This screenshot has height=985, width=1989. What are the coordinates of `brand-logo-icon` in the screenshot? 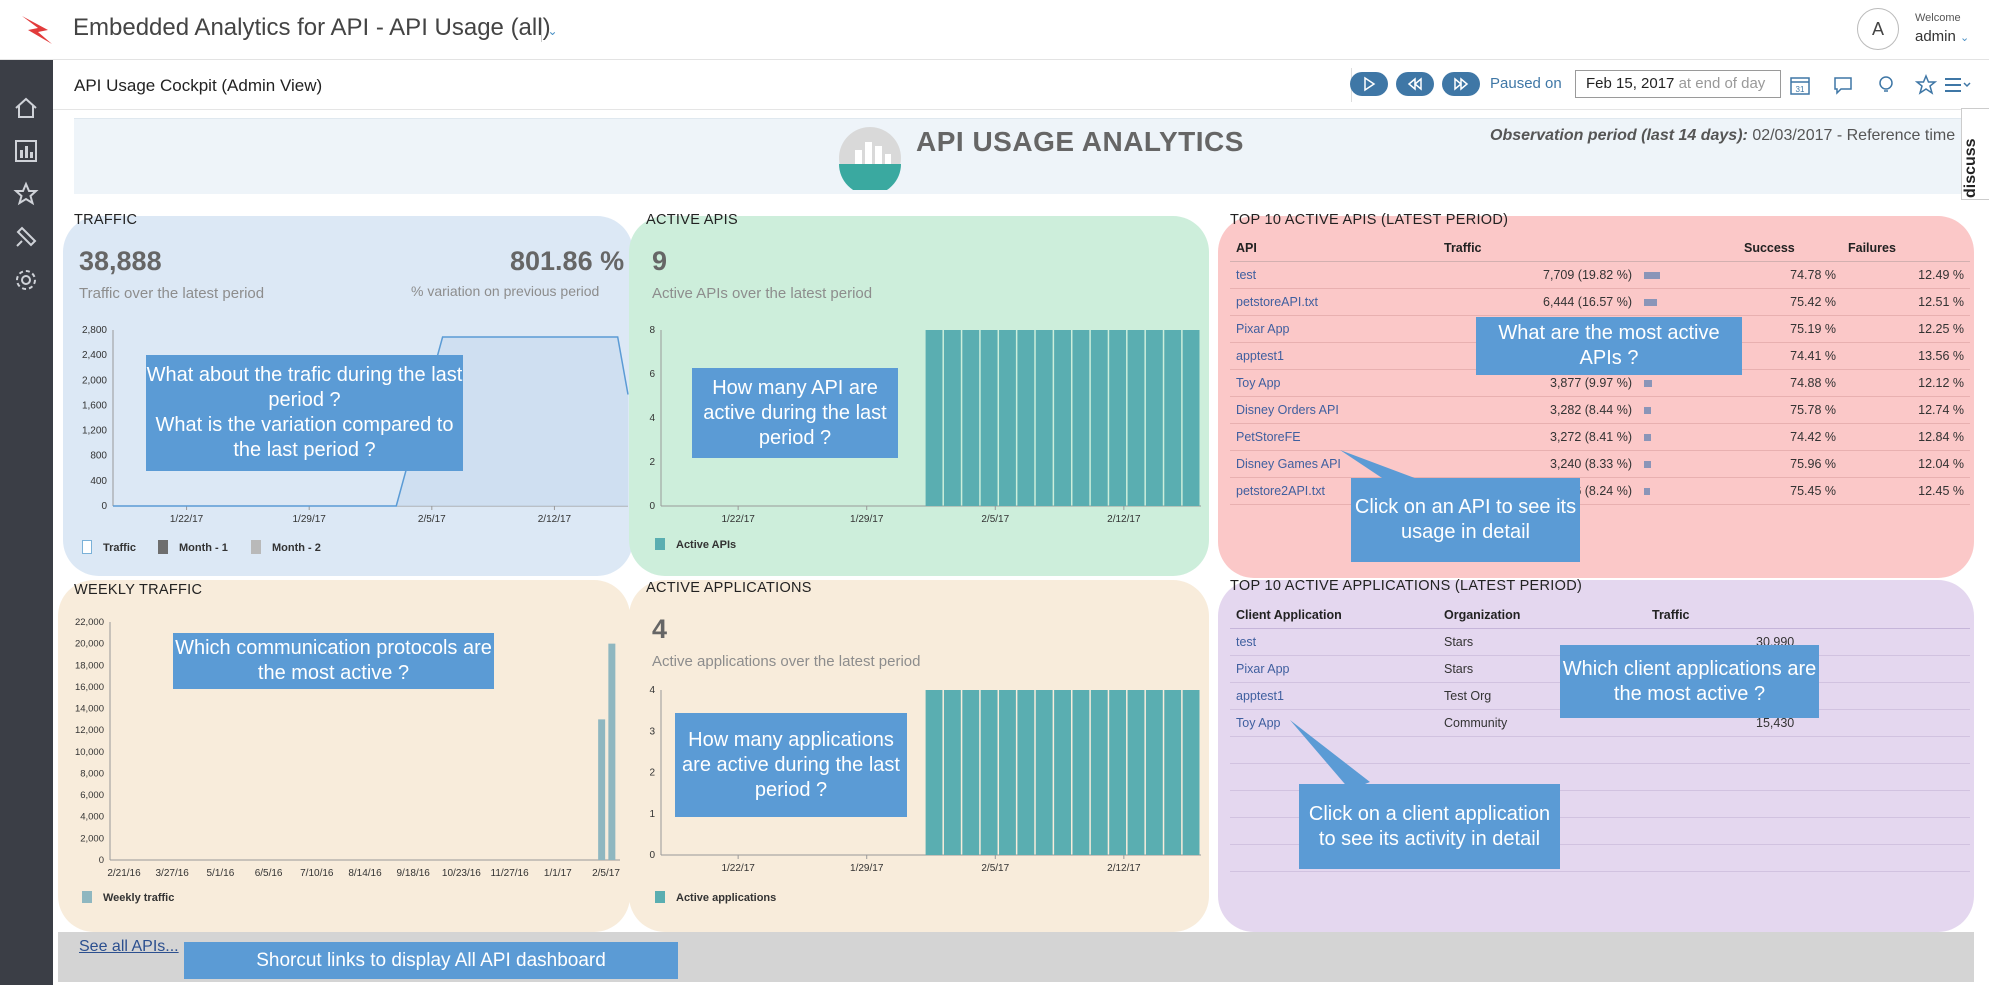 It's located at (37, 29).